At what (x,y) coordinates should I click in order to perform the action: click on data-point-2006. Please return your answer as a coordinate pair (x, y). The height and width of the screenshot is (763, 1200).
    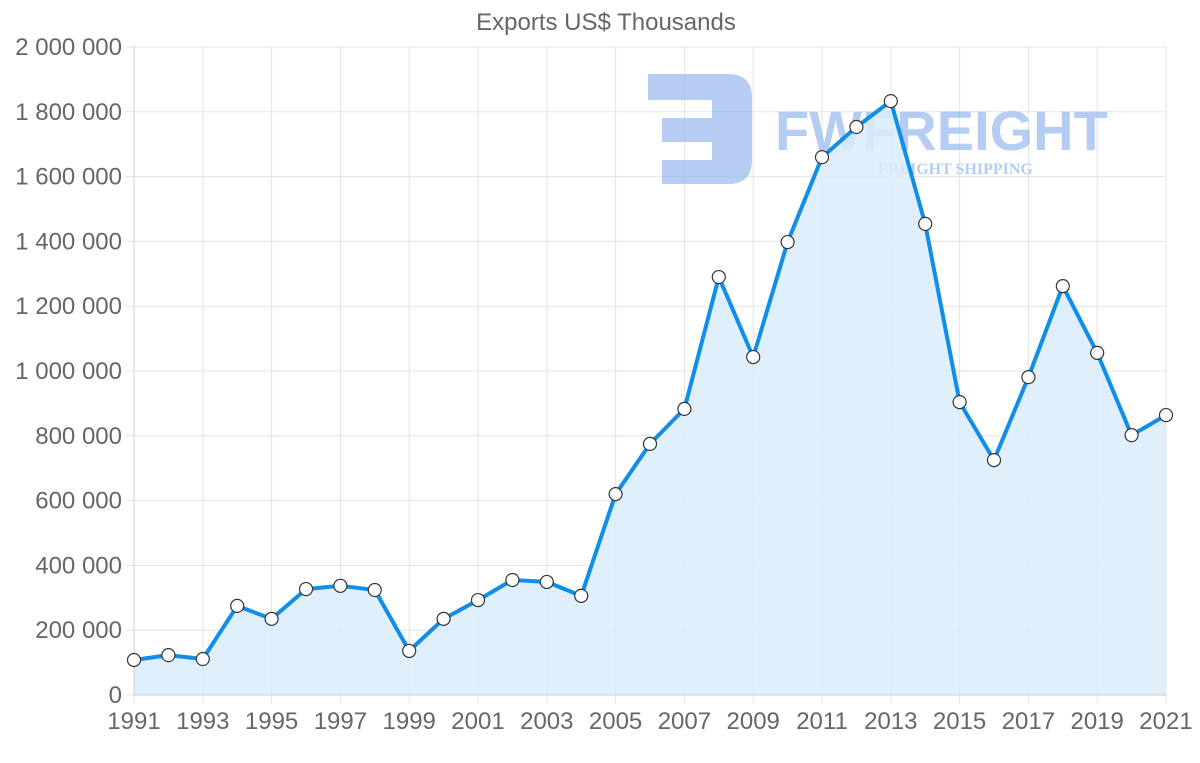
    Looking at the image, I should click on (650, 443).